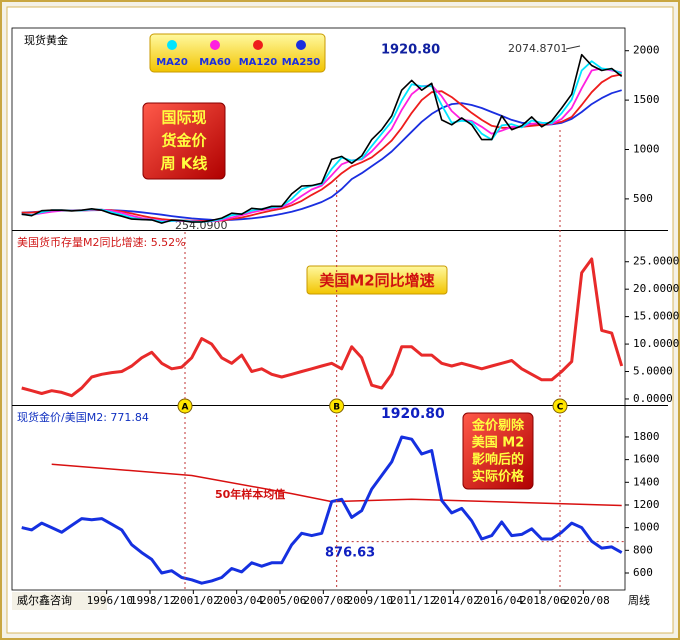 This screenshot has width=680, height=644. I want to click on footer: 周线, so click(639, 600).